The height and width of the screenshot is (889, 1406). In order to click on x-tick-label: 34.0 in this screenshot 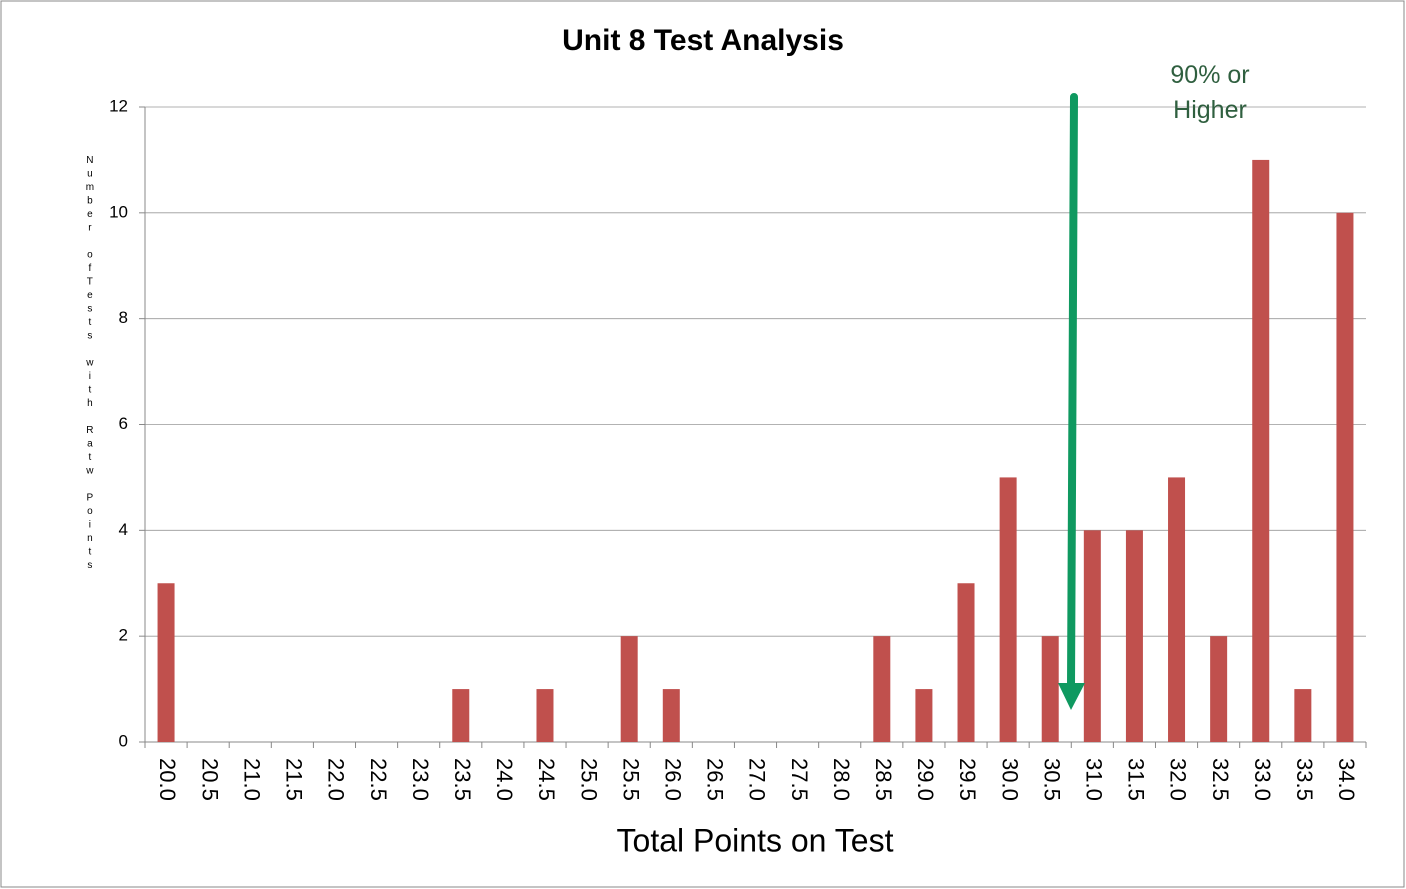, I will do `click(1346, 779)`.